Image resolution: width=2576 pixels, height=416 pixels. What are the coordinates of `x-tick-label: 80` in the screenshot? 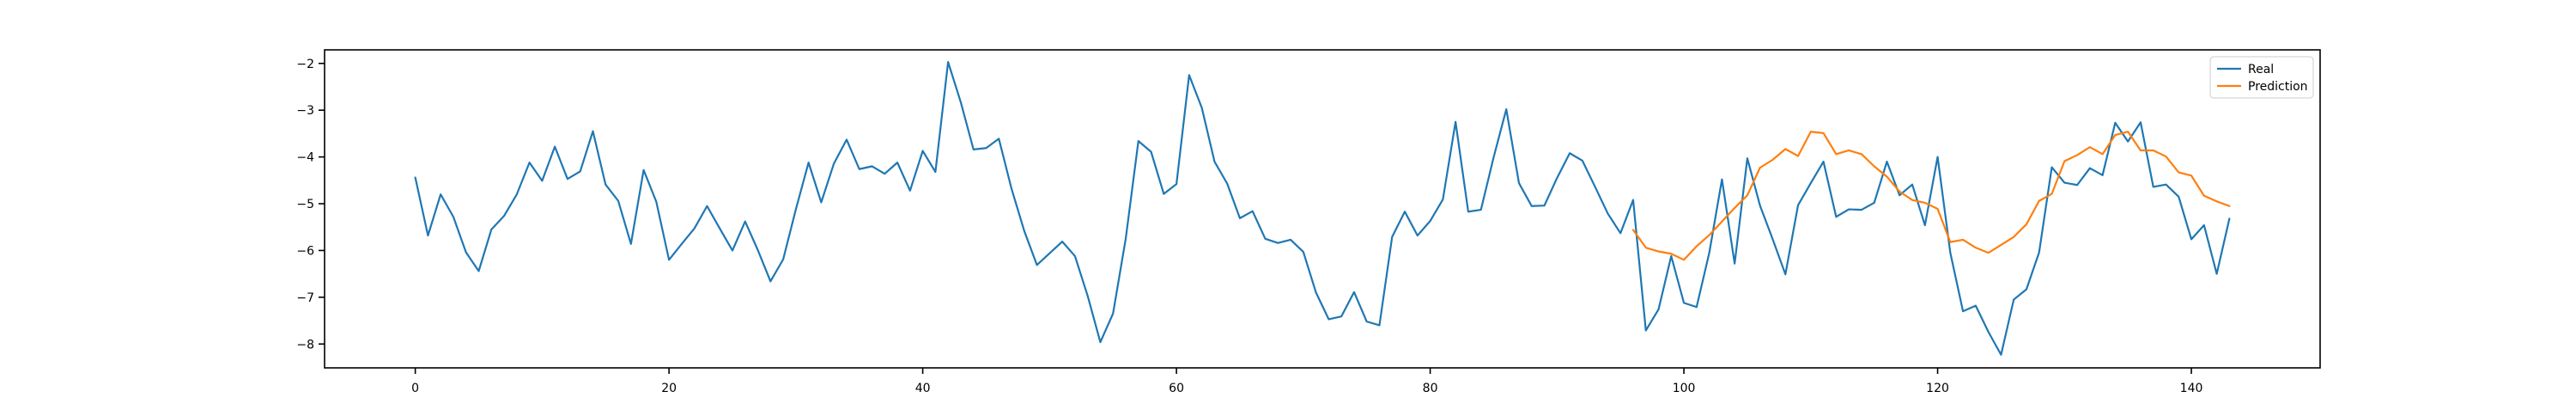 It's located at (1430, 389).